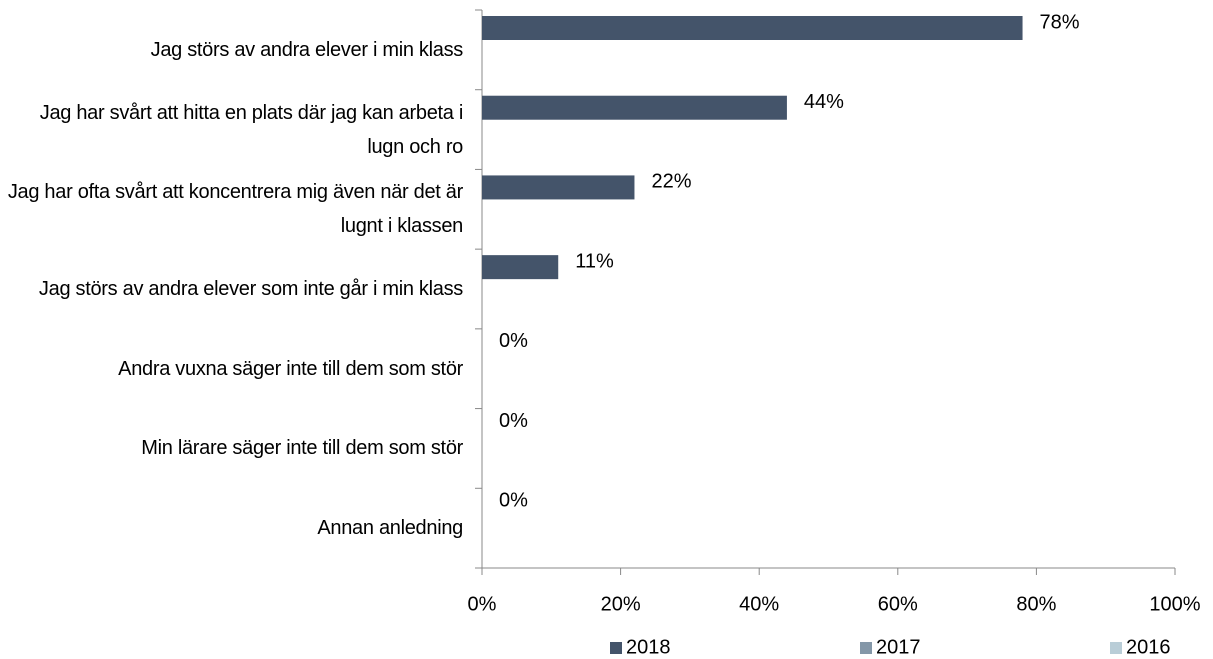  Describe the element at coordinates (759, 604) in the screenshot. I see `x-tick-label: 40%` at that location.